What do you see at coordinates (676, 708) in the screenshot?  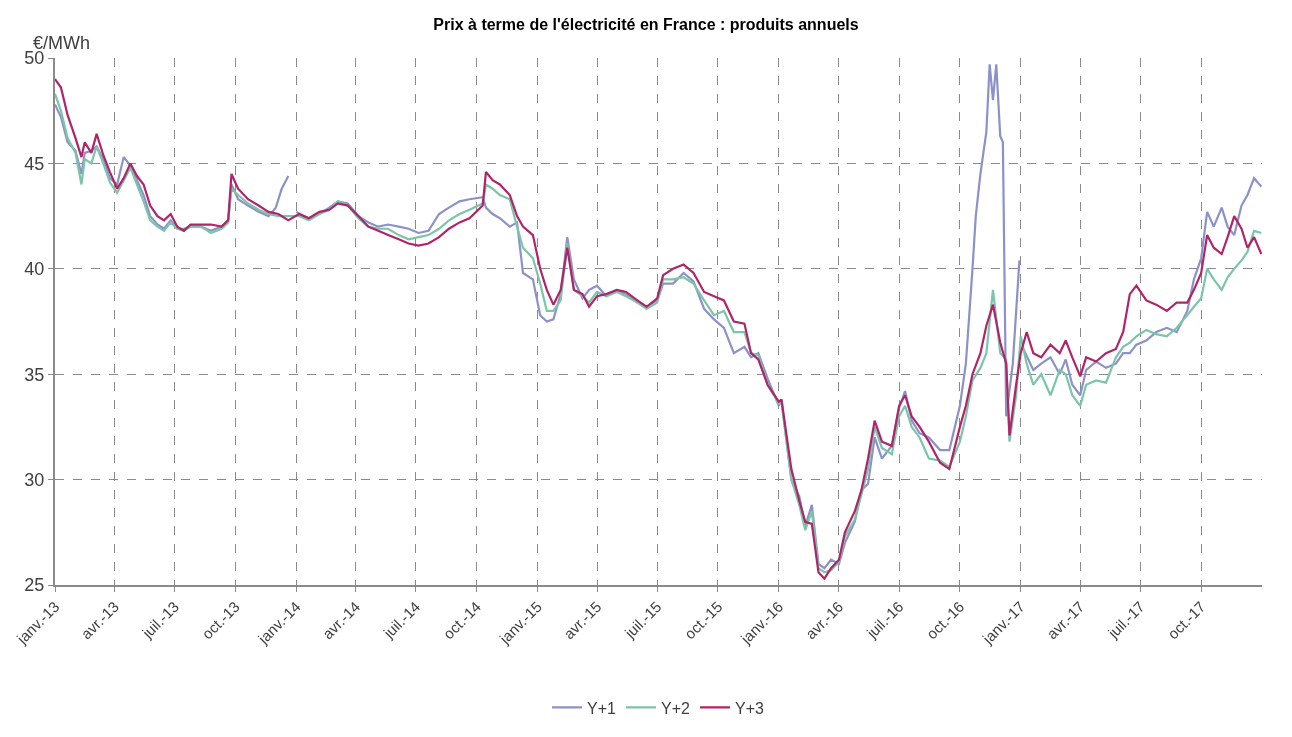 I see `legend-label: Y+2` at bounding box center [676, 708].